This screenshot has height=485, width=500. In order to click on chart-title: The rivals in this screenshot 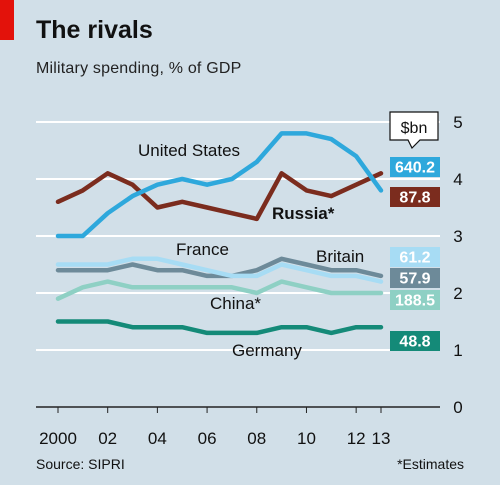, I will do `click(94, 30)`.